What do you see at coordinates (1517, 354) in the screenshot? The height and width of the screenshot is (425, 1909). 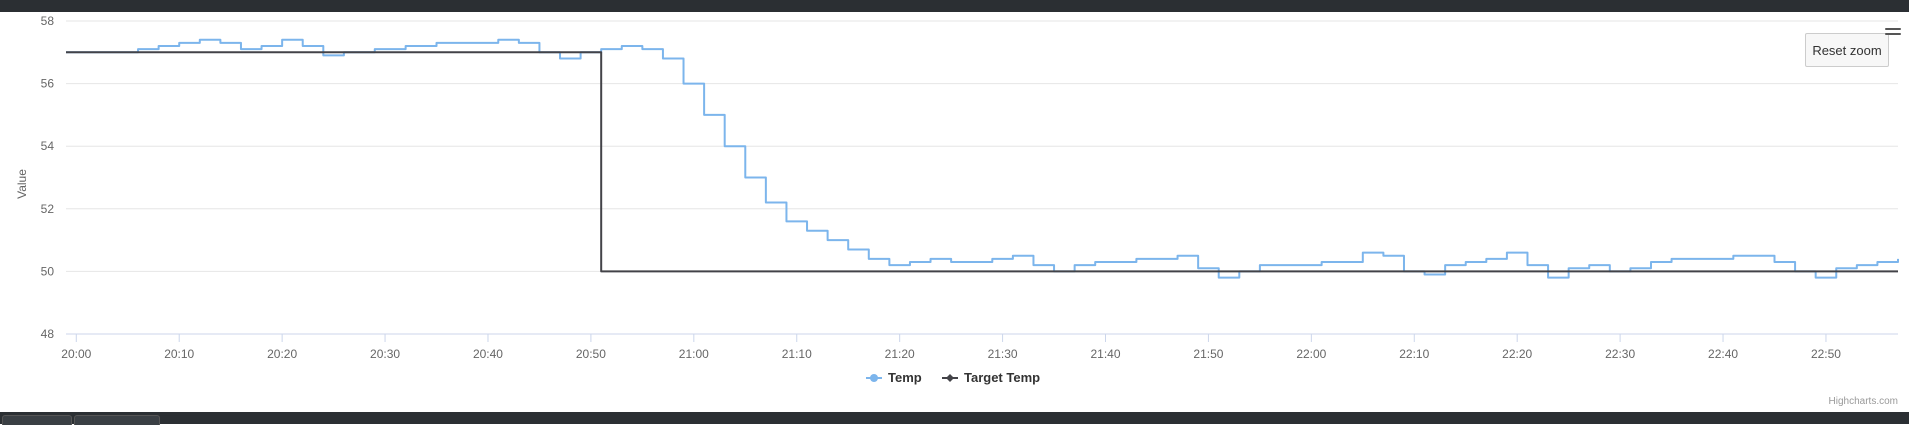 I see `x-tick-label: 22:20` at bounding box center [1517, 354].